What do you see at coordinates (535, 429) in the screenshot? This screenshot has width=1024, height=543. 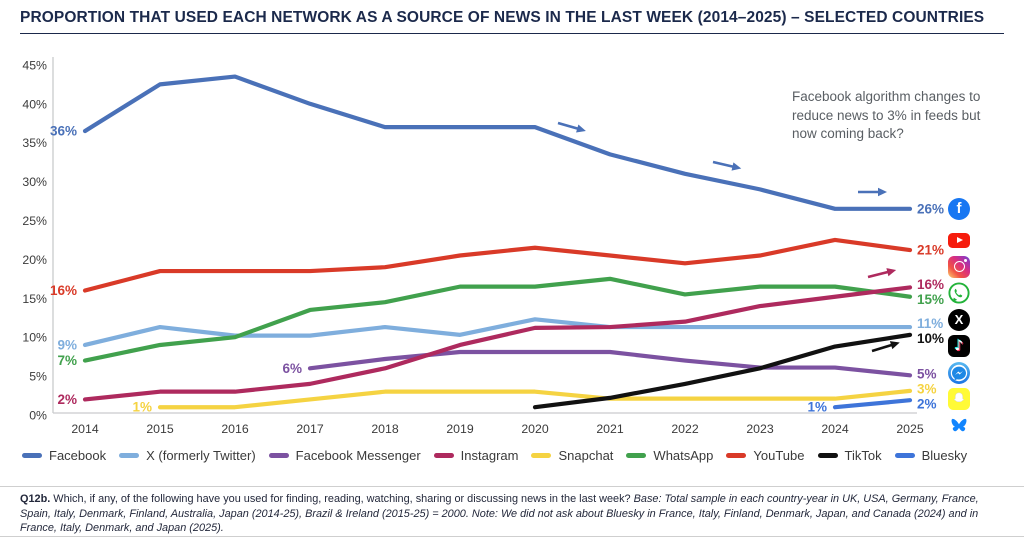 I see `x-tick-label: 2020` at bounding box center [535, 429].